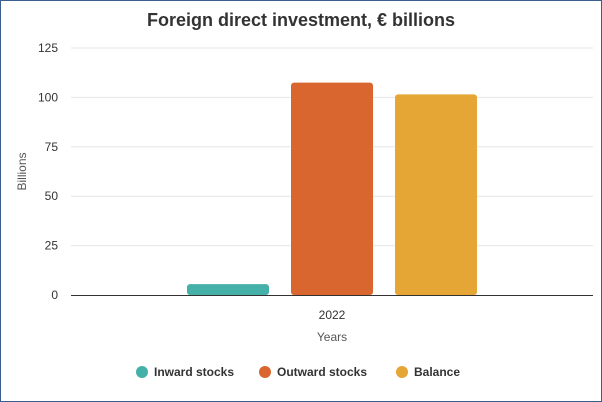 This screenshot has height=402, width=602. Describe the element at coordinates (48, 48) in the screenshot. I see `y-tick-label: 125` at that location.